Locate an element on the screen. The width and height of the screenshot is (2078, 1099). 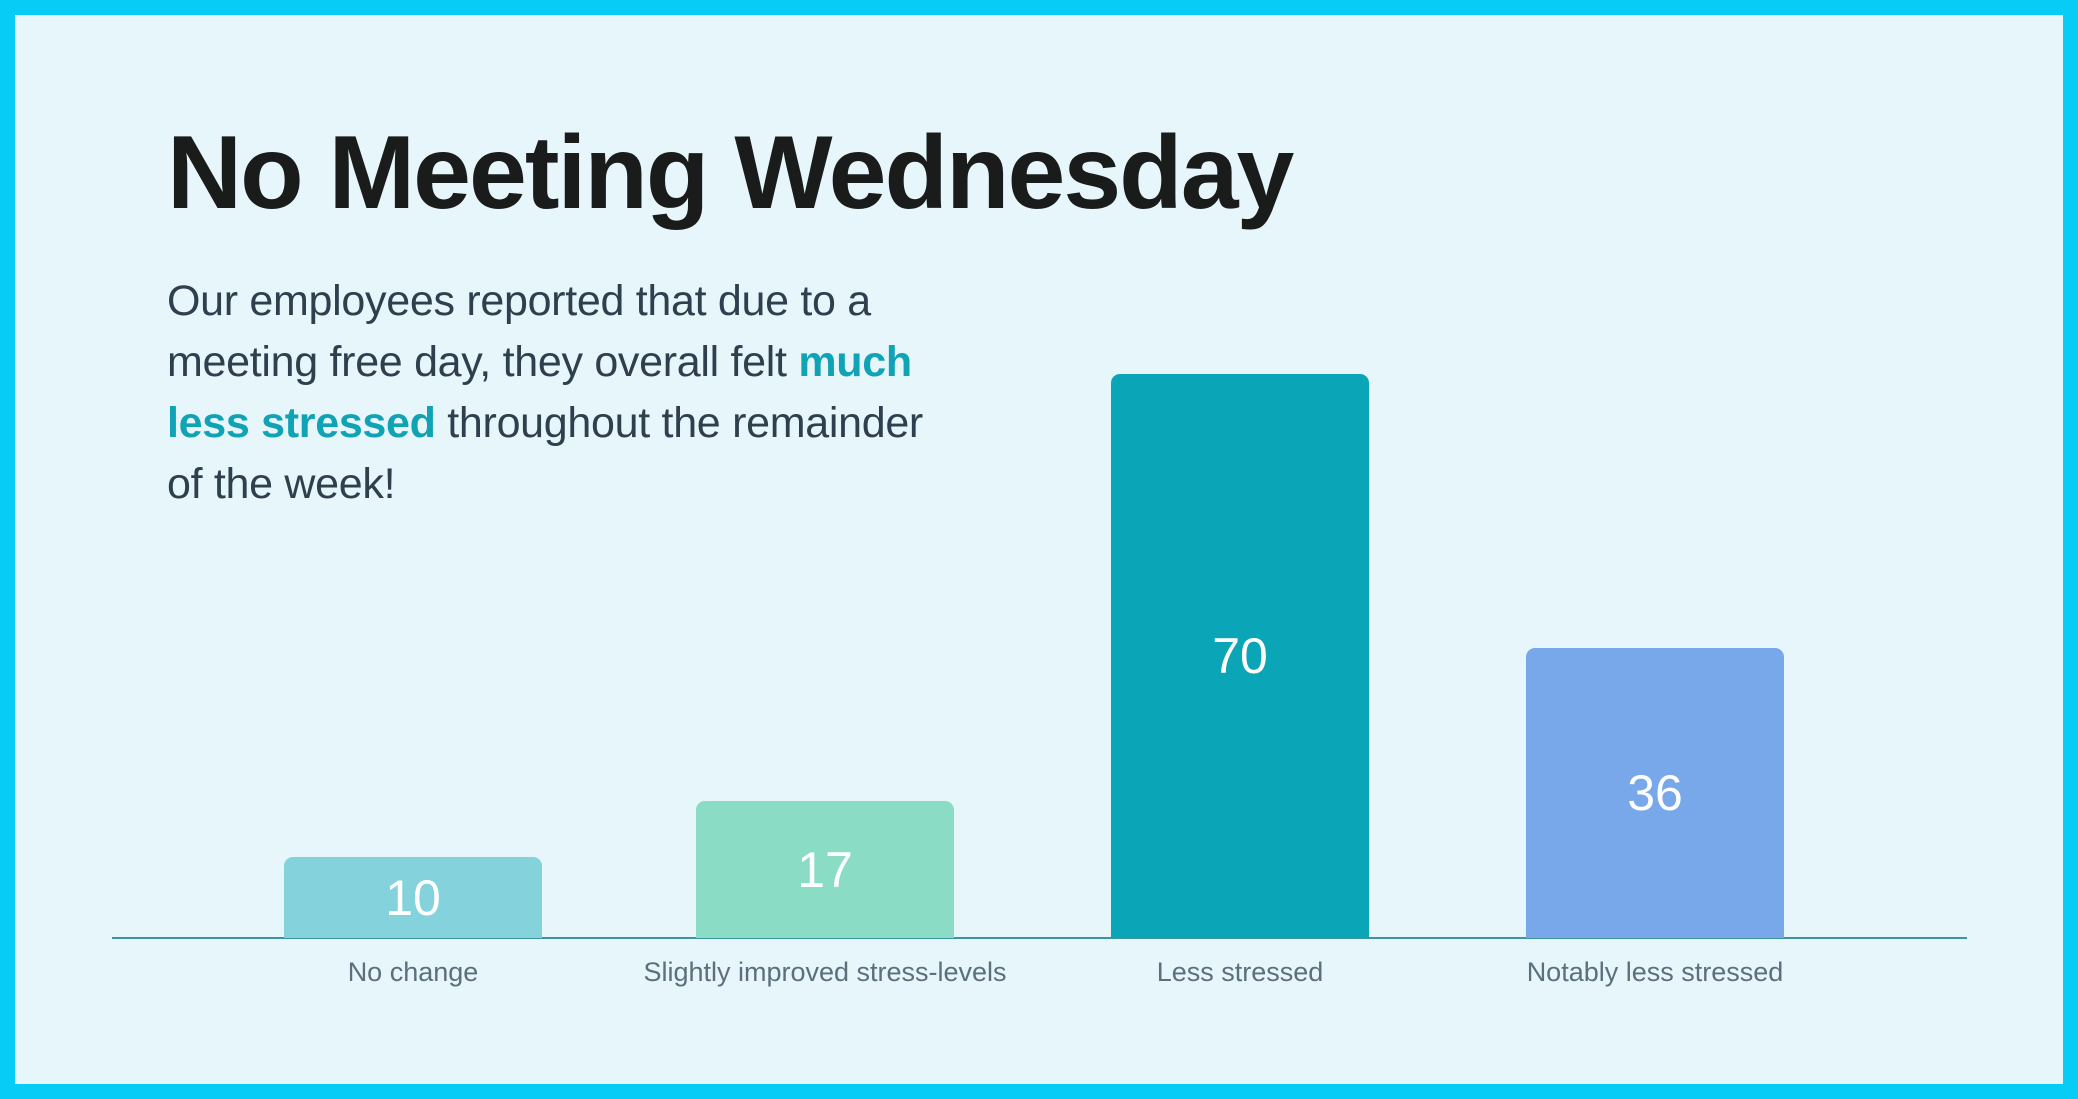
bar: 36 is located at coordinates (1655, 793).